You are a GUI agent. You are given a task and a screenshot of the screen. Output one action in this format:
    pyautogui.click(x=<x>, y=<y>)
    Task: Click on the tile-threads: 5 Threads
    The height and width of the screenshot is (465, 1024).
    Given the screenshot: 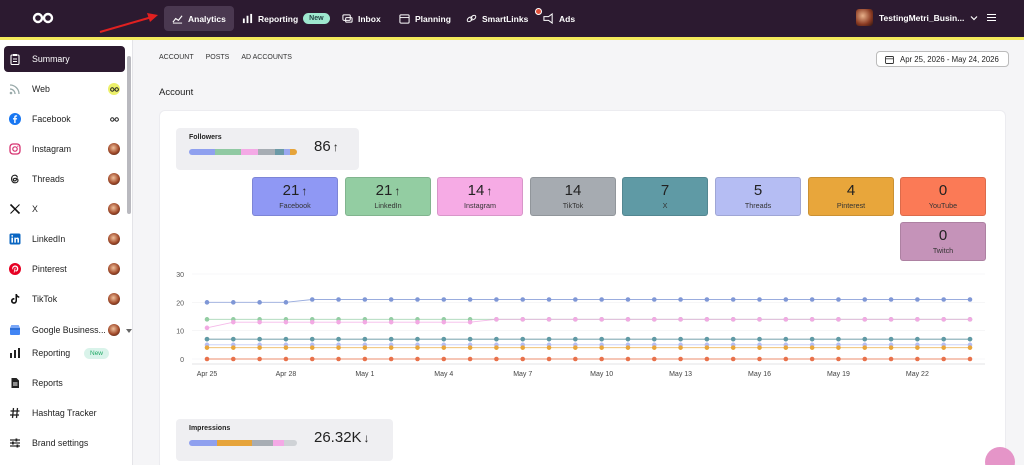 What is the action you would take?
    pyautogui.click(x=758, y=196)
    